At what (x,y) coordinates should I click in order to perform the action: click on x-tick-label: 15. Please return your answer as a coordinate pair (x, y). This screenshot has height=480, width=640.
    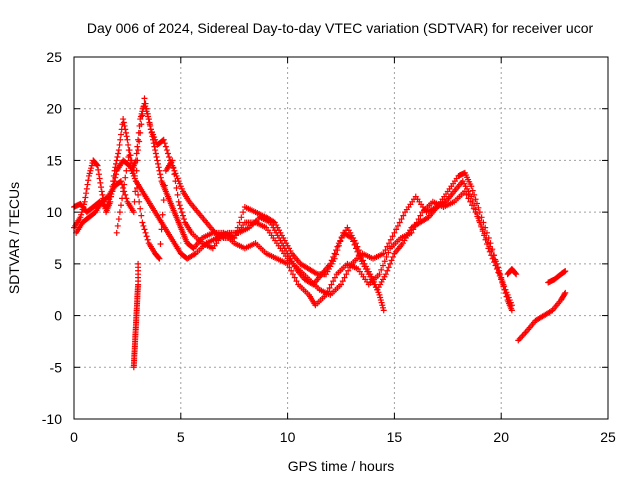
    Looking at the image, I should click on (395, 437).